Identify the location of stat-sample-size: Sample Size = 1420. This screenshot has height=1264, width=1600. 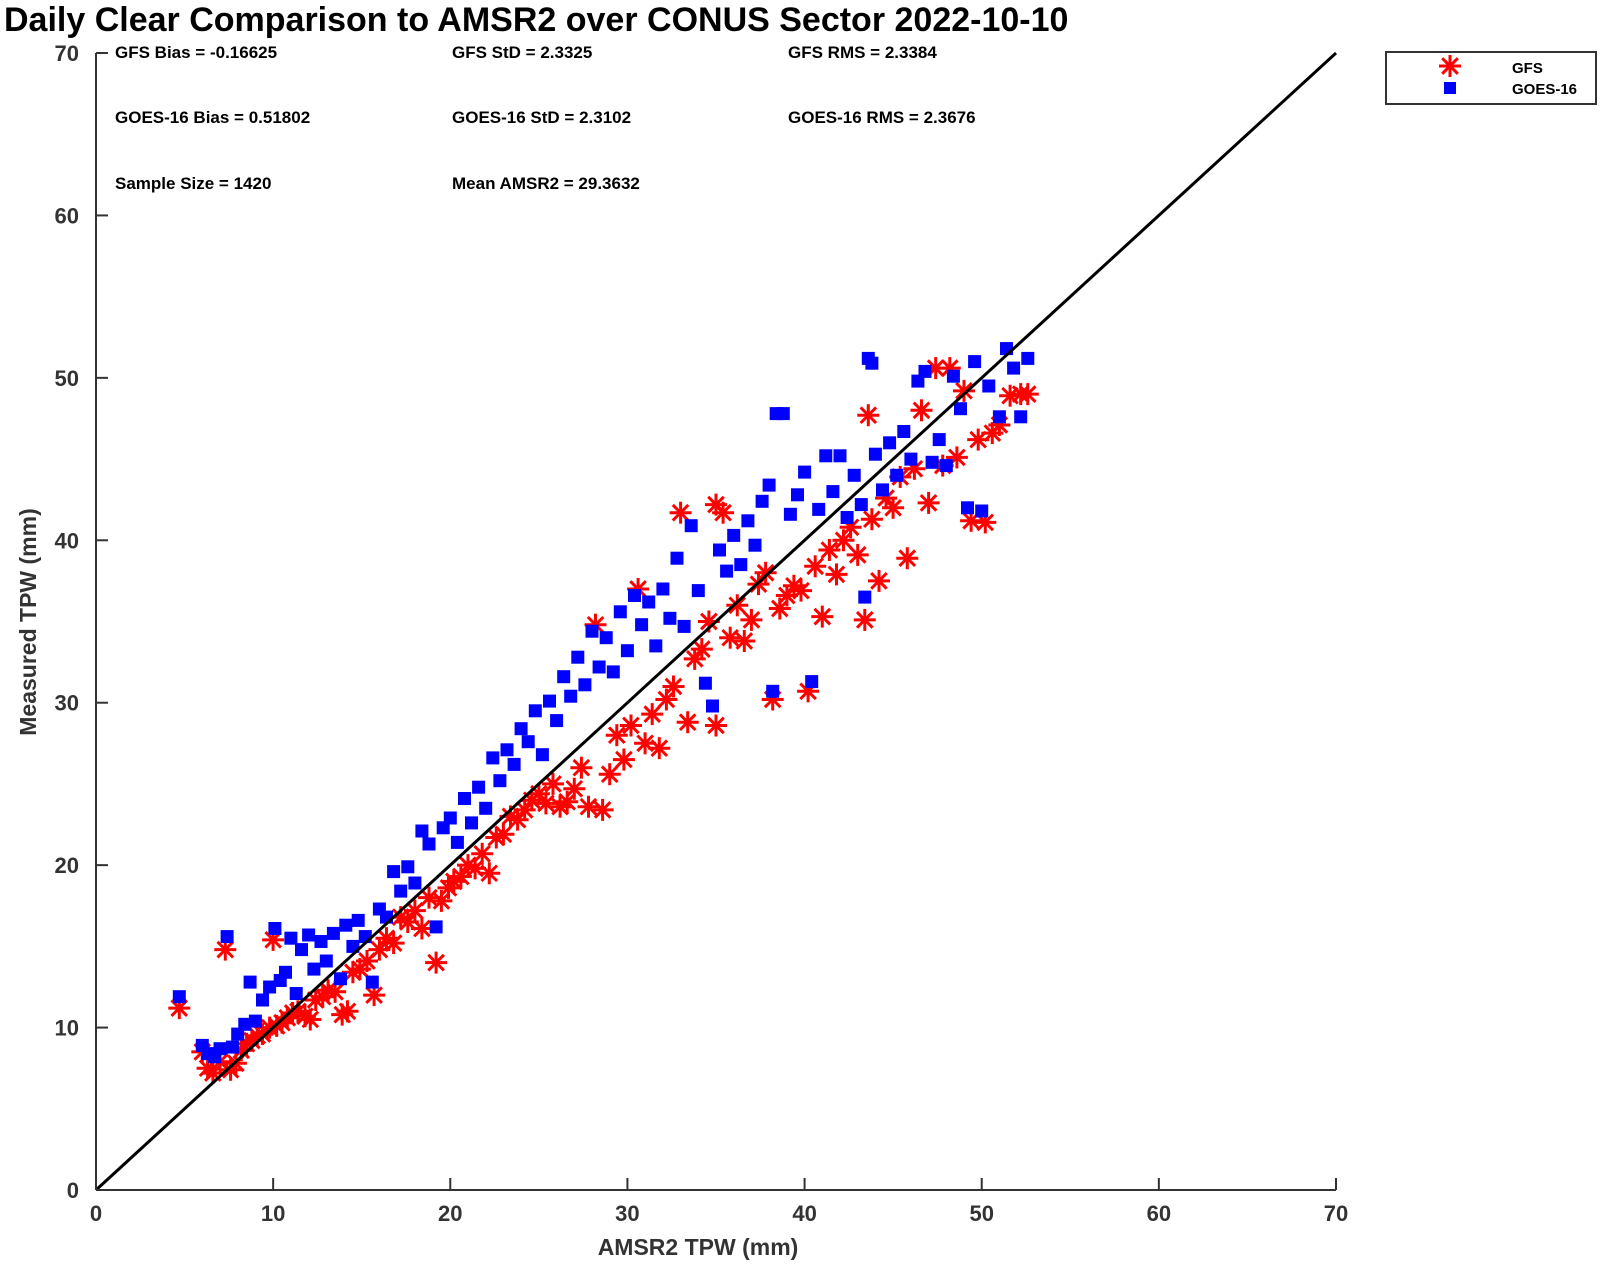
(193, 183).